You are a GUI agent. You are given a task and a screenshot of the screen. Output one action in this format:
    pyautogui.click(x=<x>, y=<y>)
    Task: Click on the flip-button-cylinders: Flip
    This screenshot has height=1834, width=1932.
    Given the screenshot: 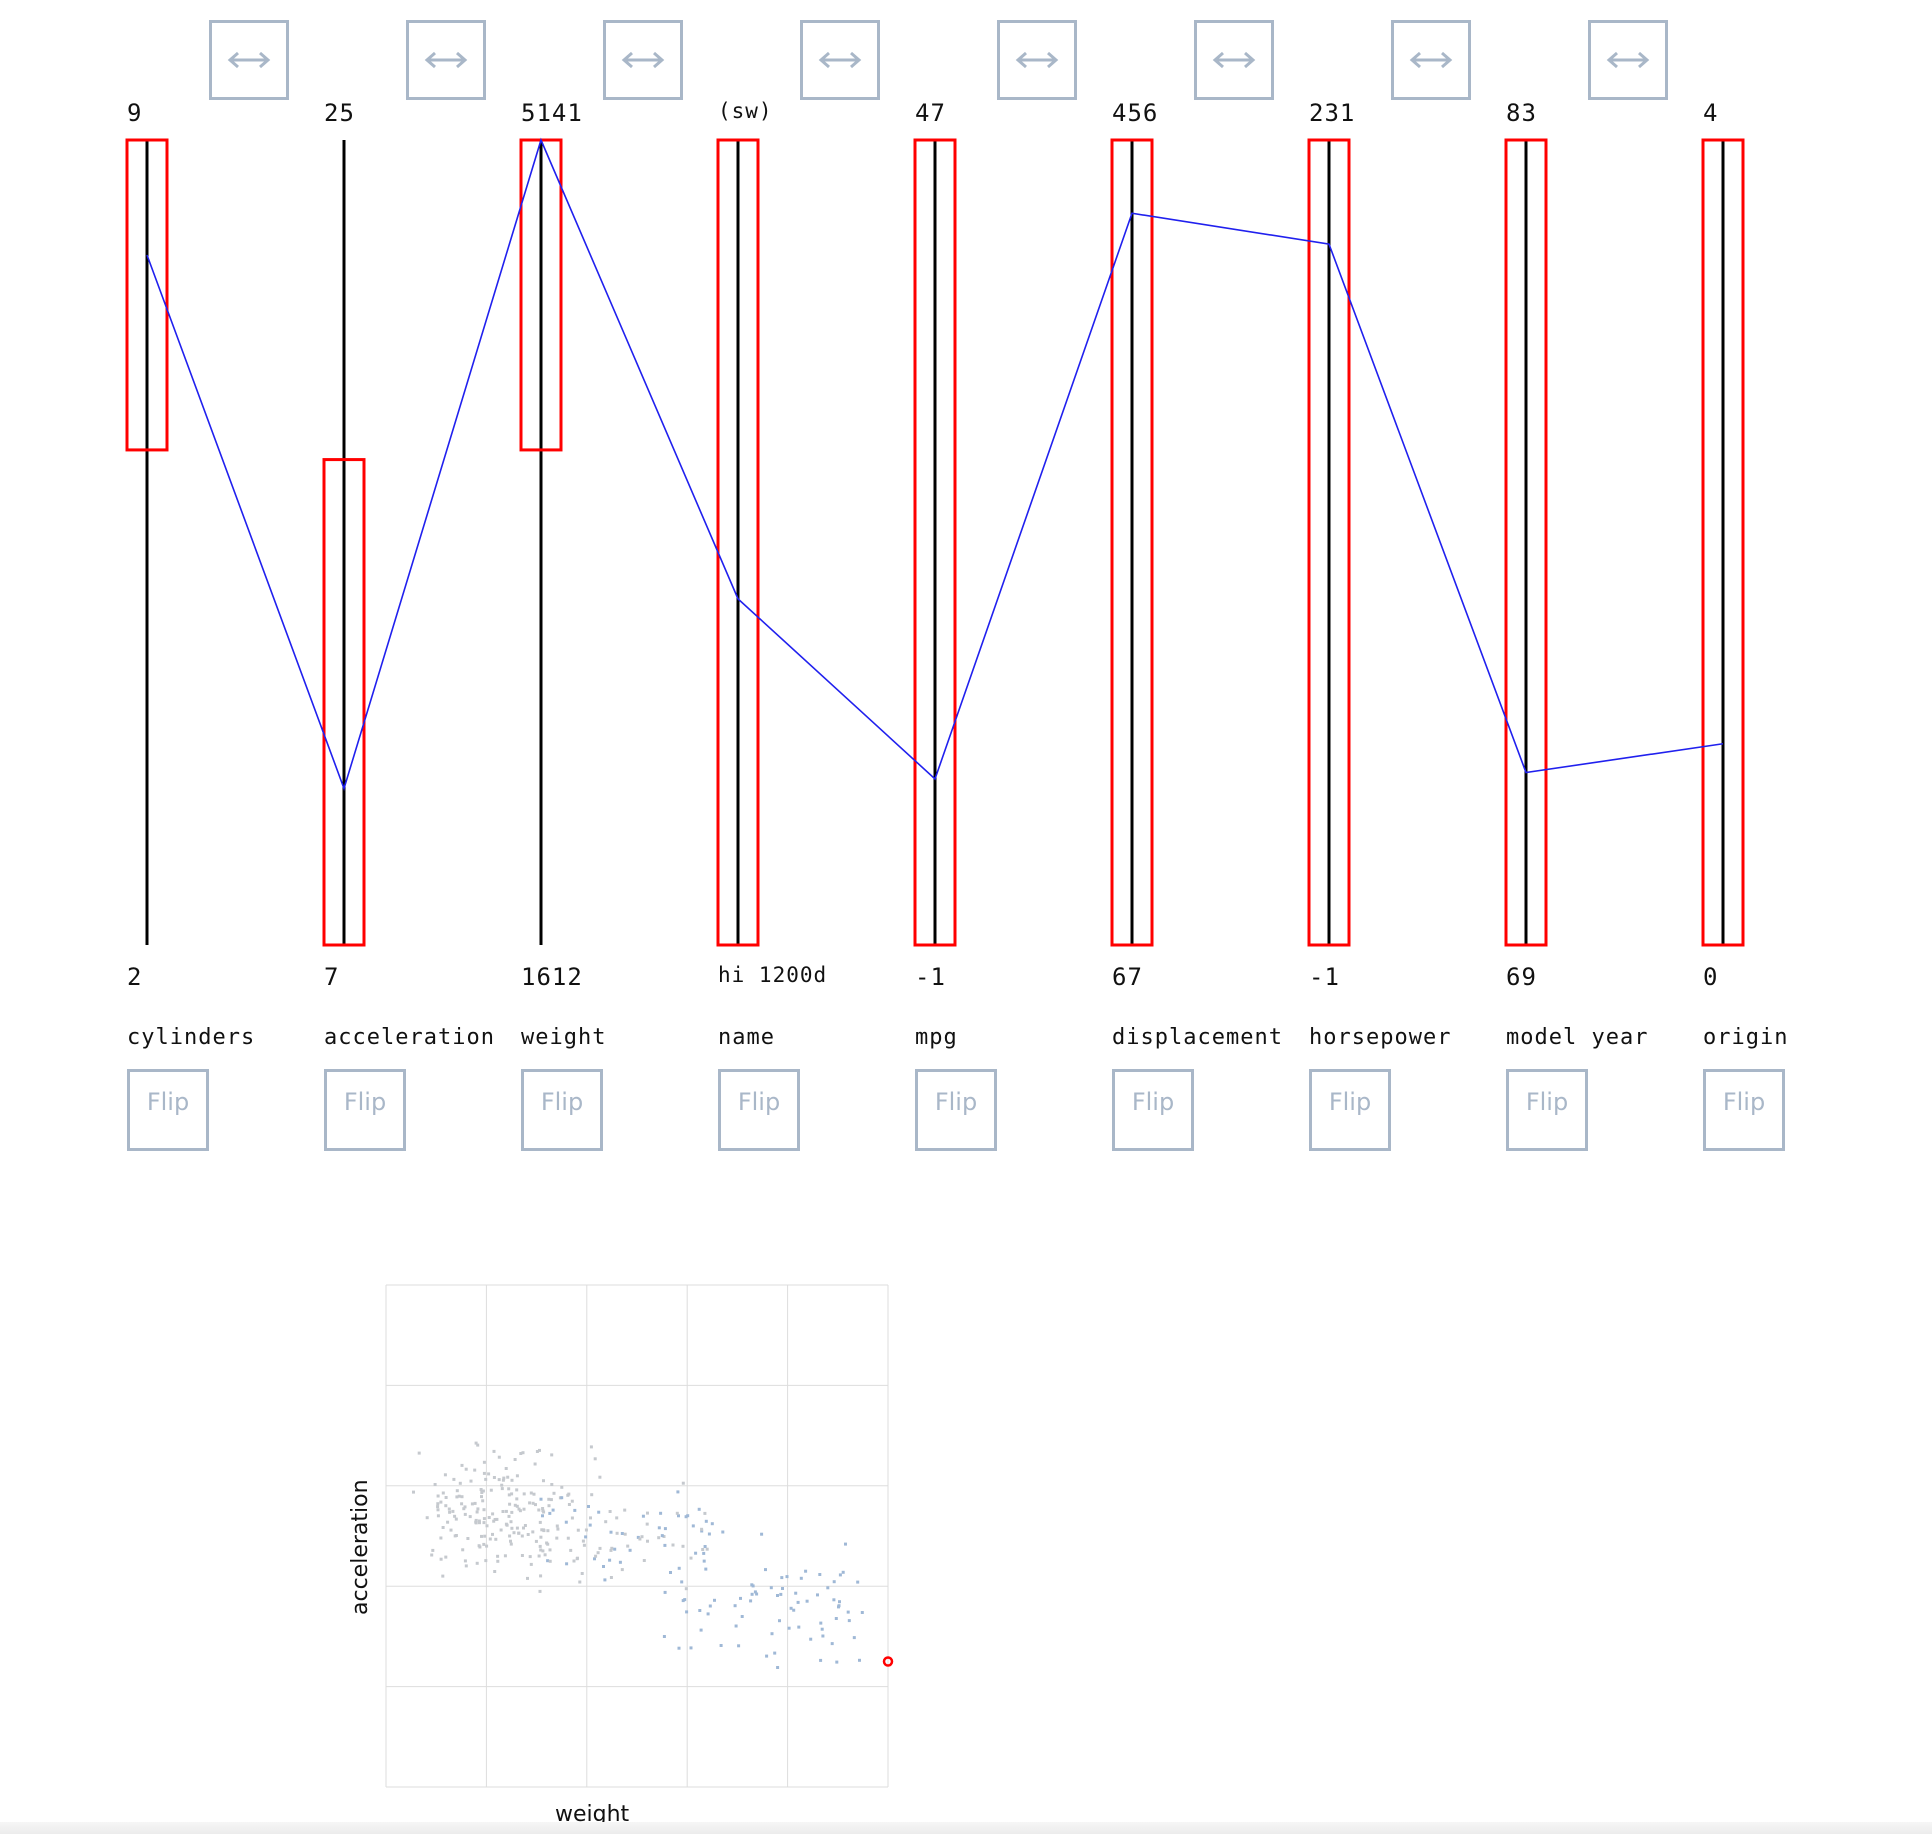 What is the action you would take?
    pyautogui.click(x=168, y=1110)
    